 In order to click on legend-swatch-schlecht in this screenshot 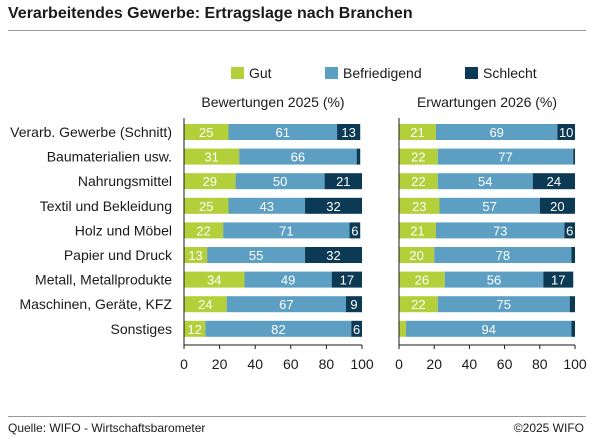, I will do `click(471, 73)`.